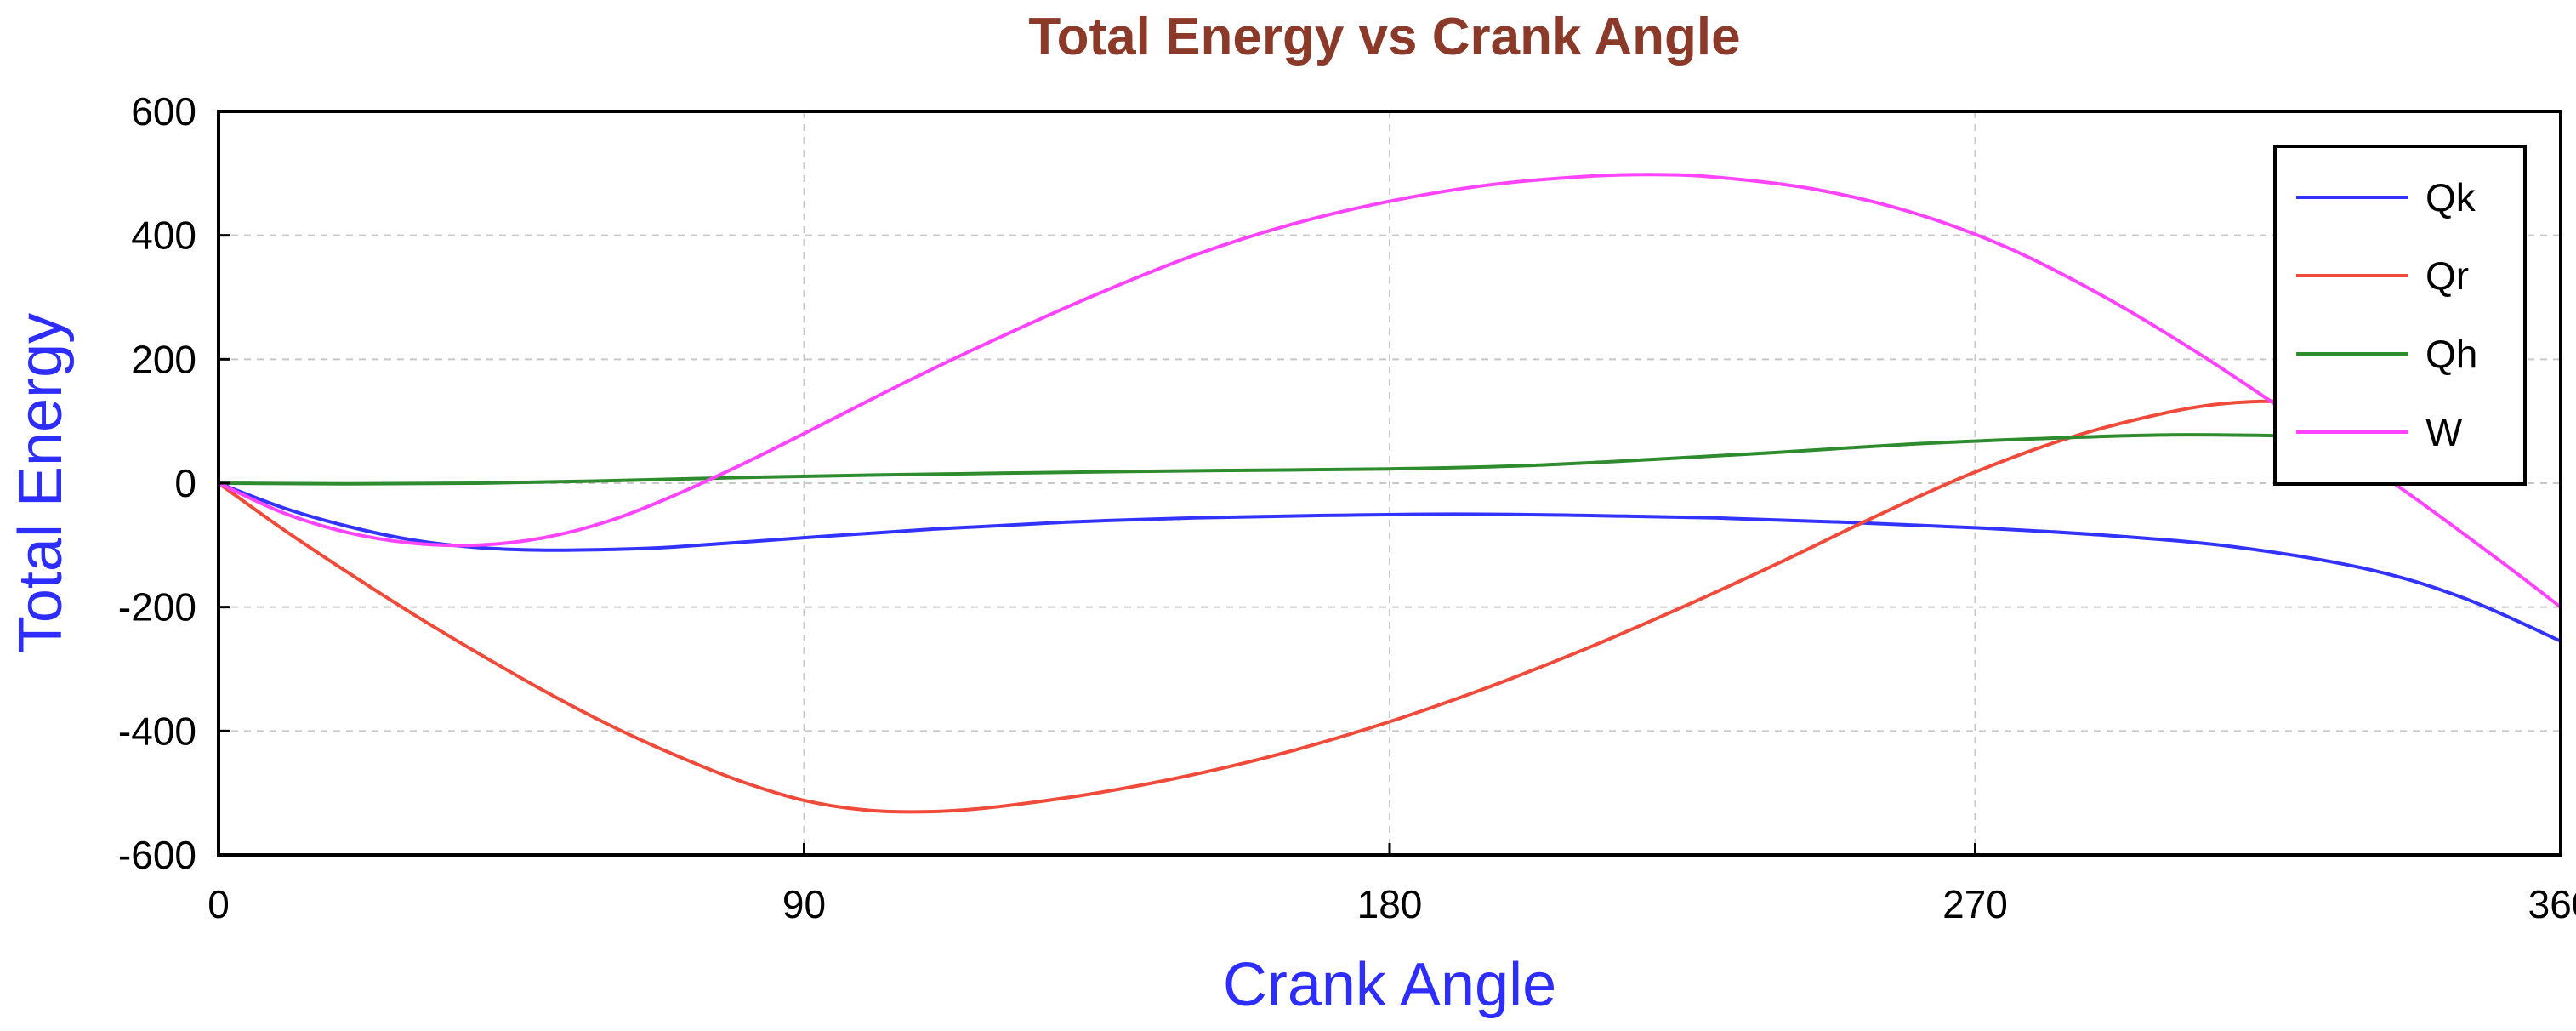  Describe the element at coordinates (163, 236) in the screenshot. I see `y-tick-label: 400` at that location.